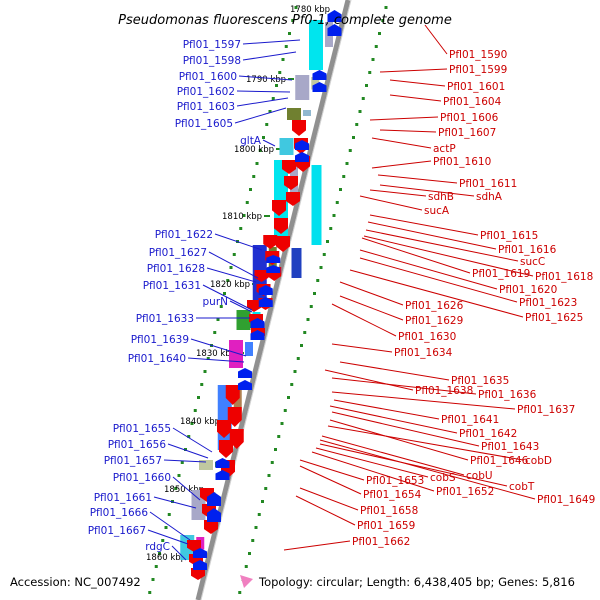 This screenshot has width=600, height=600. Describe the element at coordinates (443, 478) in the screenshot. I see `gene-label-right: cobS` at that location.